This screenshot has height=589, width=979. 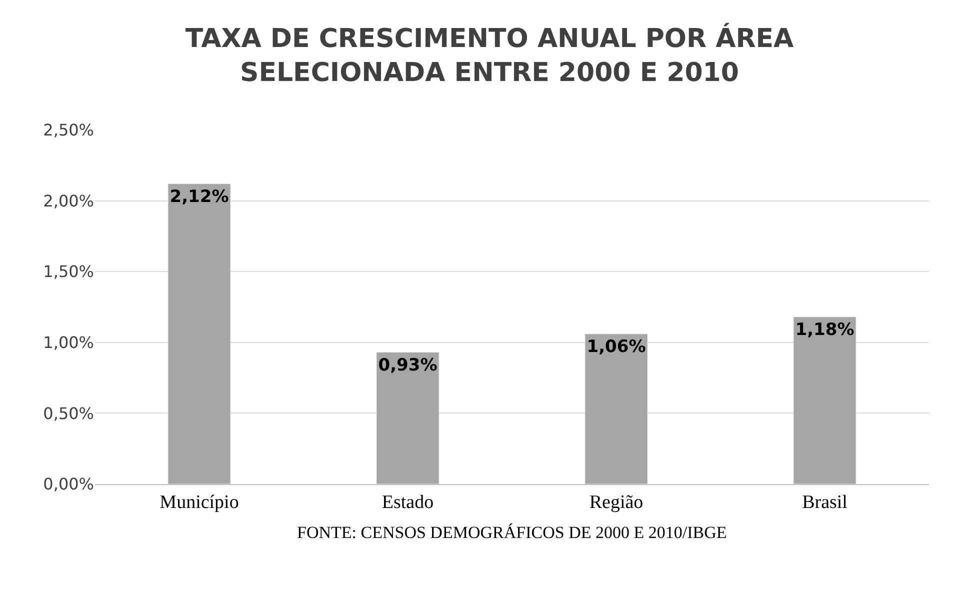 What do you see at coordinates (68, 200) in the screenshot?
I see `y-tick-label: 2,00%` at bounding box center [68, 200].